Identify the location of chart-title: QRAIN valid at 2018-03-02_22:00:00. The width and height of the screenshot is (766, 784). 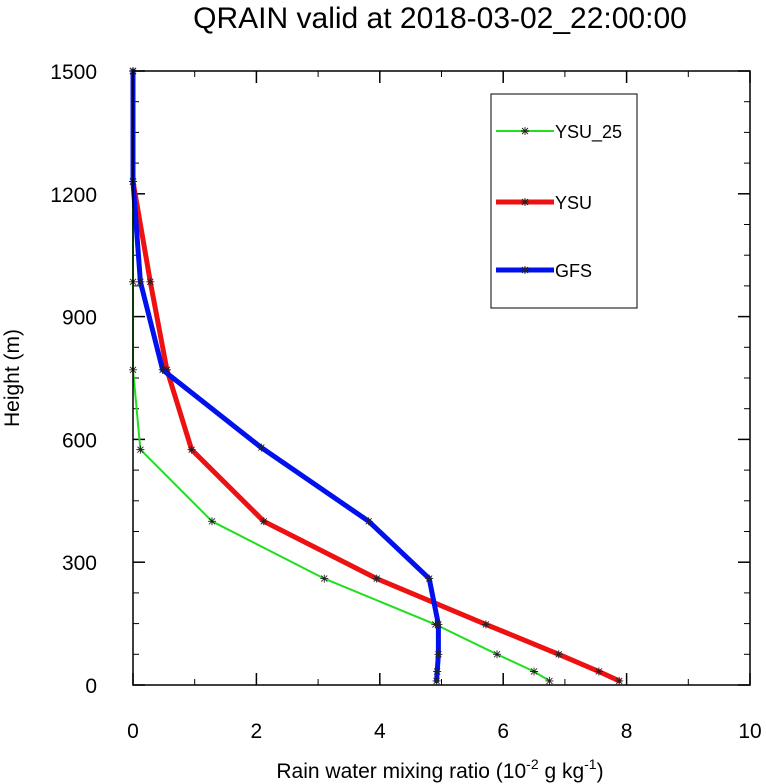
(440, 18).